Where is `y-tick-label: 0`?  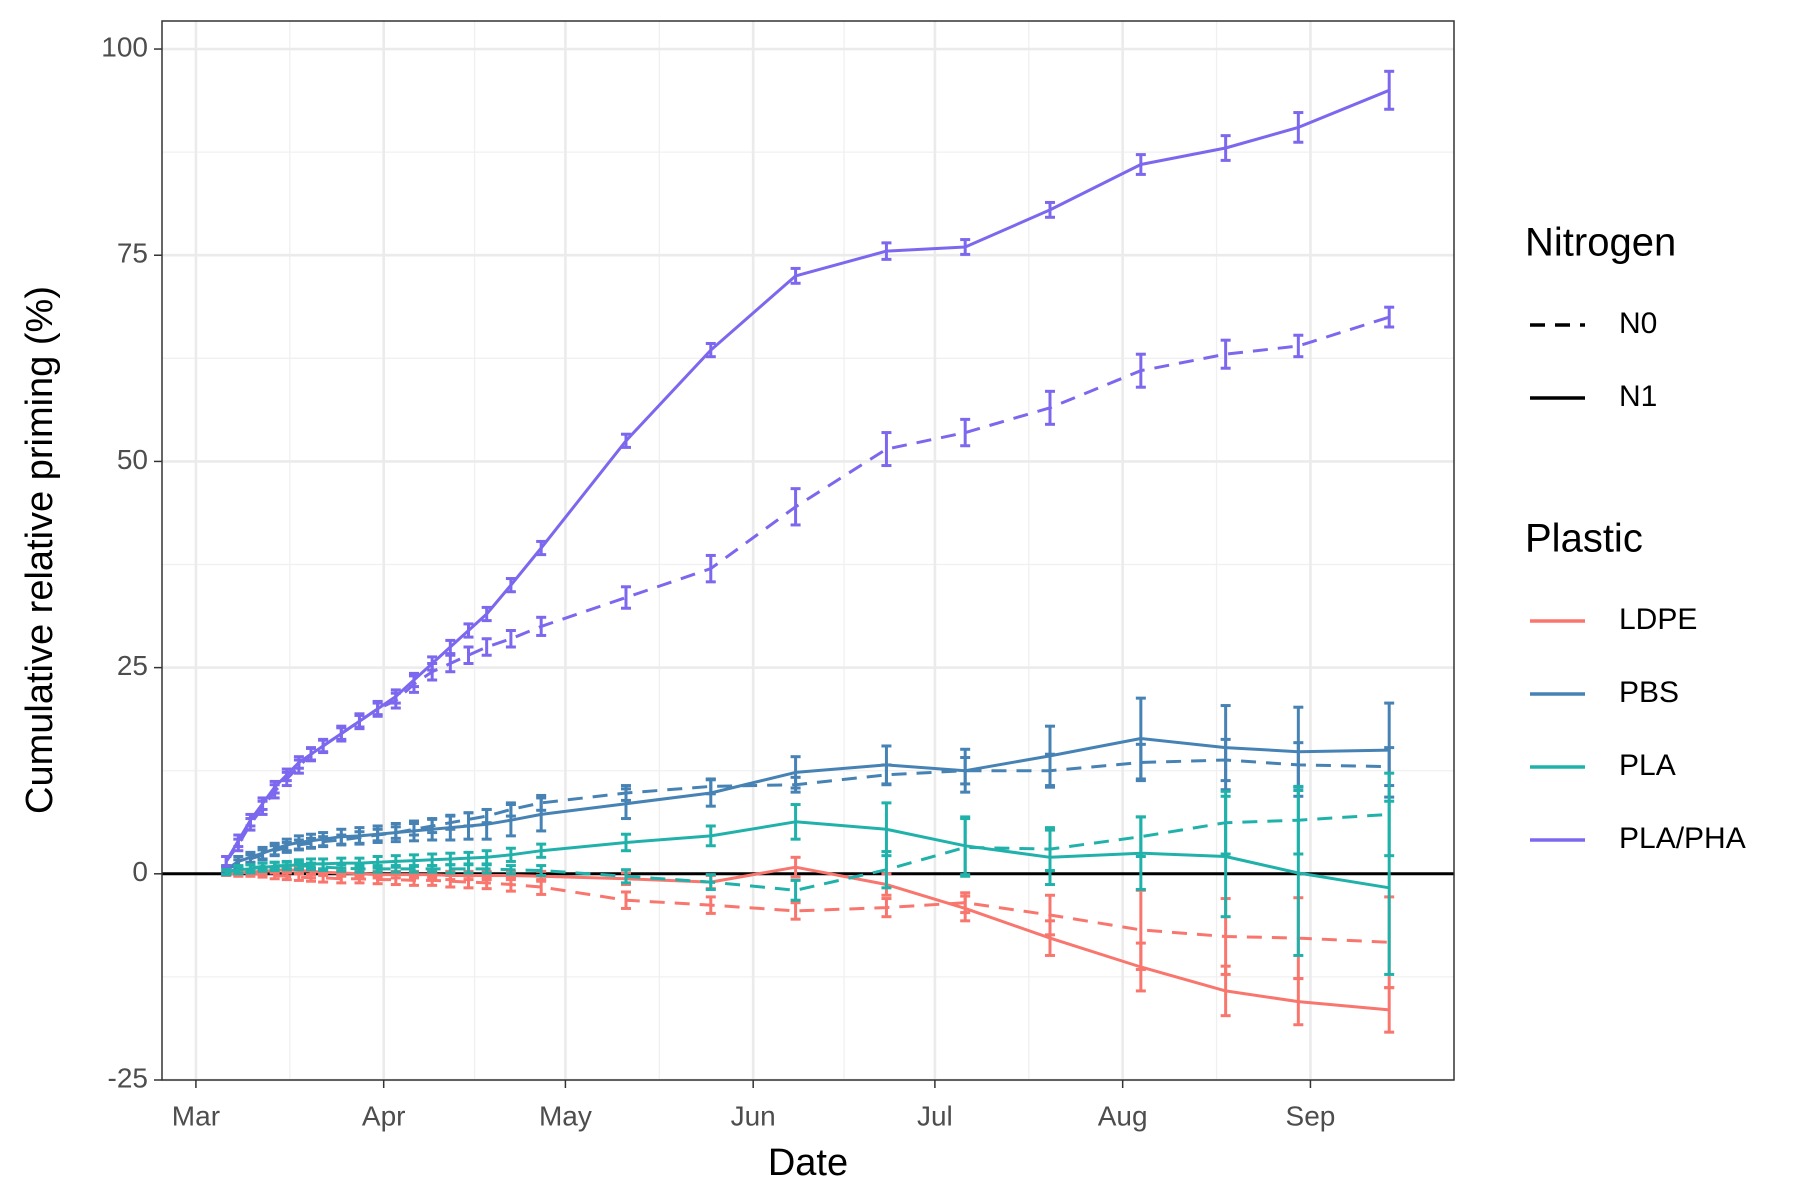 y-tick-label: 0 is located at coordinates (140, 871).